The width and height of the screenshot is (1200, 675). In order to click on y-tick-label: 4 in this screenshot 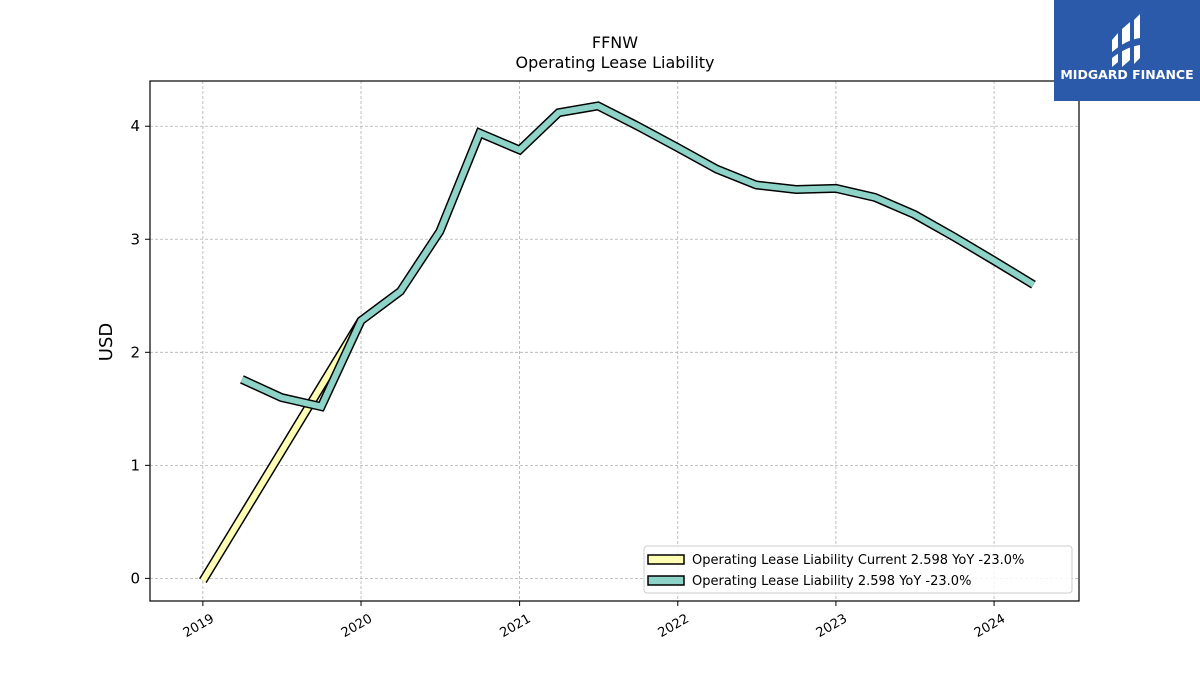, I will do `click(135, 126)`.